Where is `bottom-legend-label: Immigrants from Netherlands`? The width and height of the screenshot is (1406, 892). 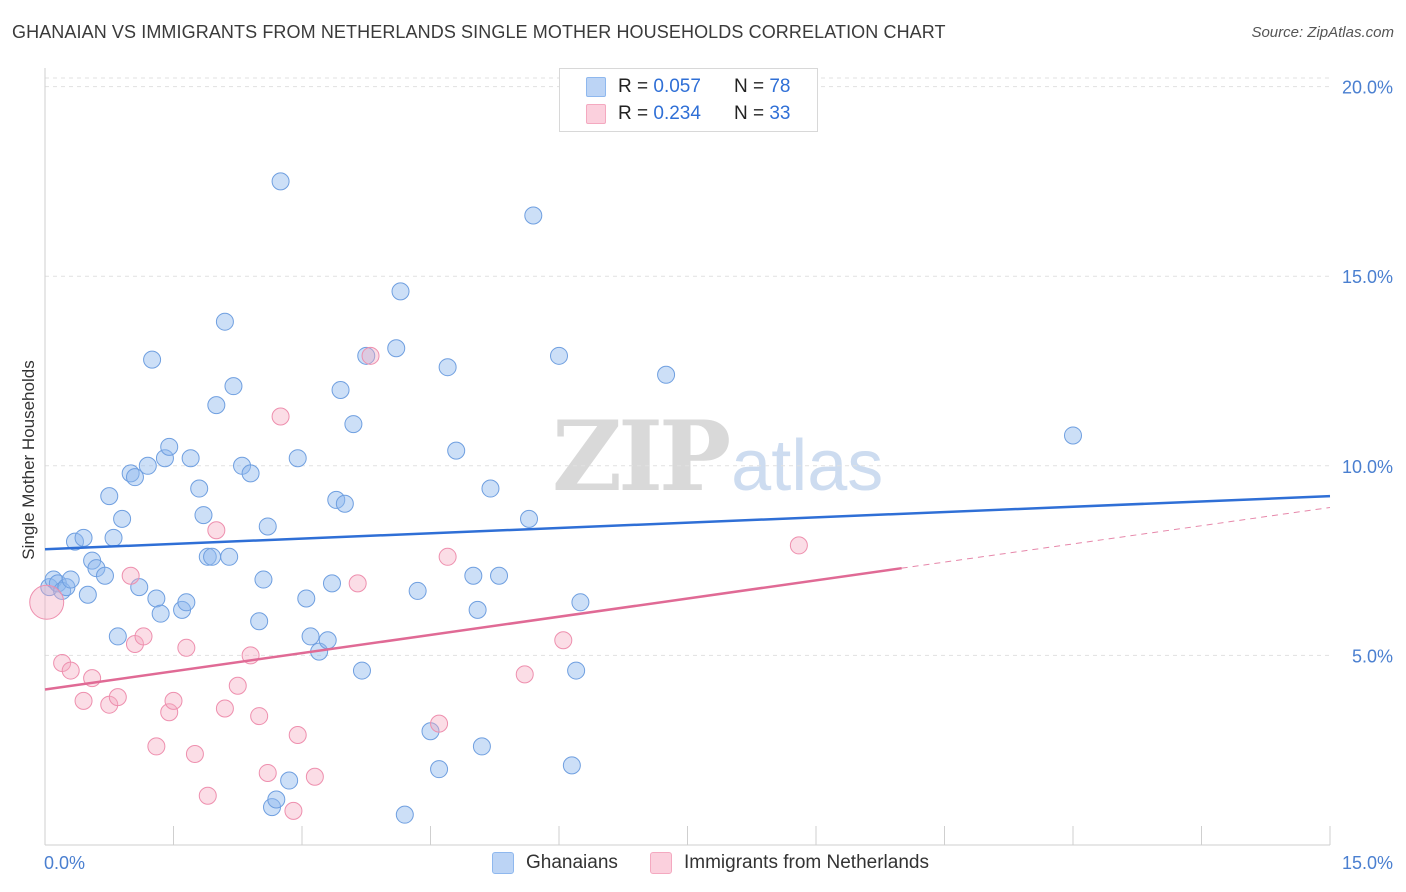 bottom-legend-label: Immigrants from Netherlands is located at coordinates (806, 862).